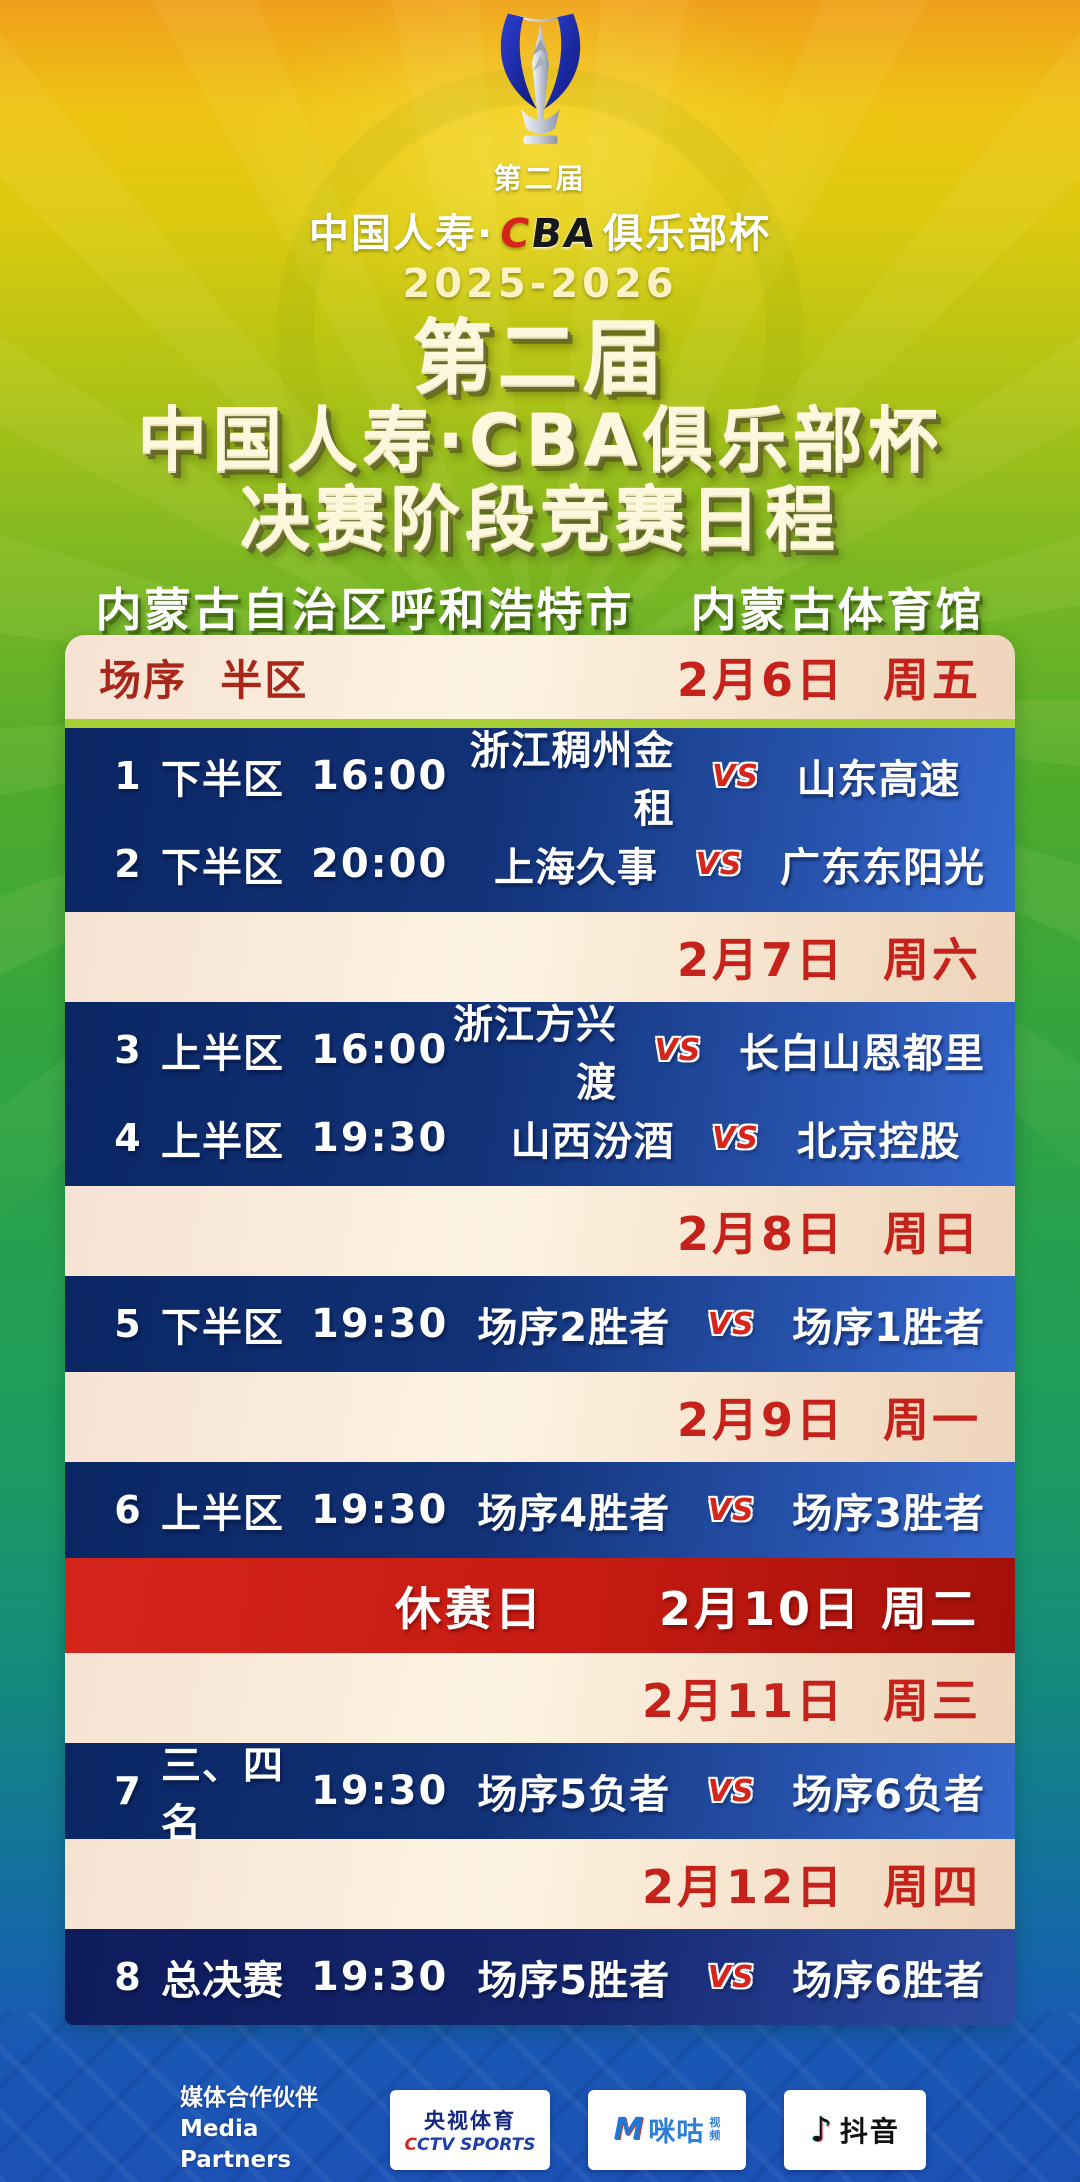 The image size is (1080, 2182). I want to click on band-date: 2月9日 周一, so click(540, 1417).